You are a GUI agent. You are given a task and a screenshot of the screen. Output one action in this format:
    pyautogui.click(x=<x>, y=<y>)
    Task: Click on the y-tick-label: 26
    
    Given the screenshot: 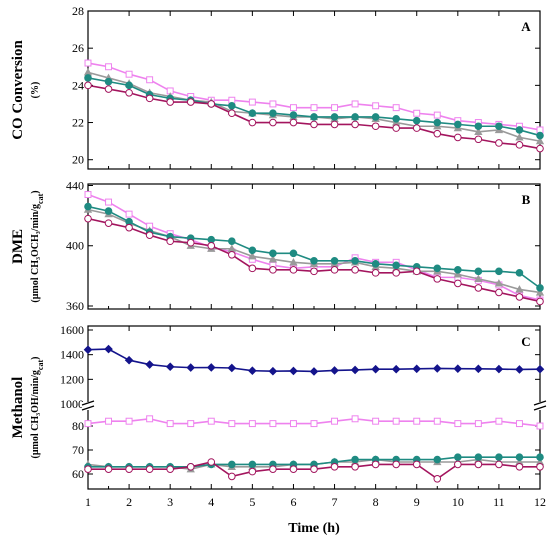 What is the action you would take?
    pyautogui.click(x=78, y=48)
    